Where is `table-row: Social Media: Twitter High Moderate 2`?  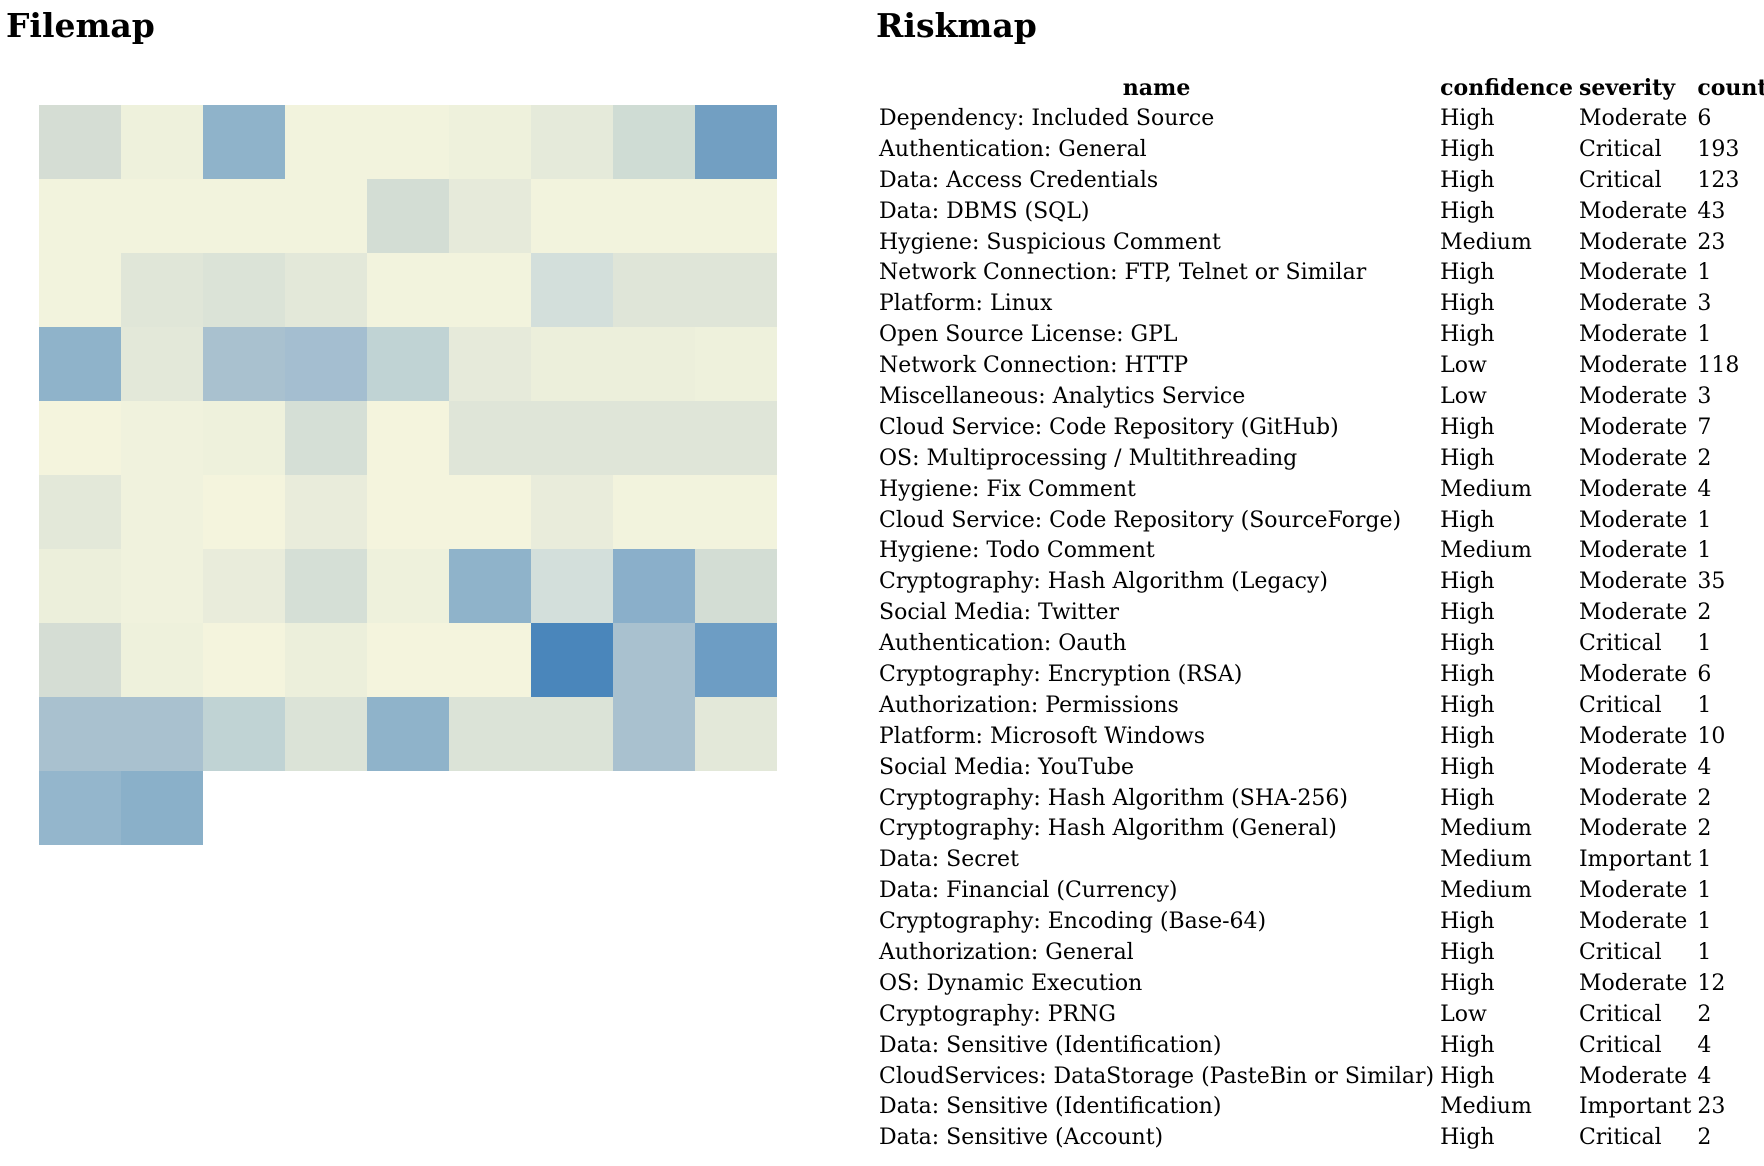
table-row: Social Media: Twitter High Moderate 2 is located at coordinates (1320, 612).